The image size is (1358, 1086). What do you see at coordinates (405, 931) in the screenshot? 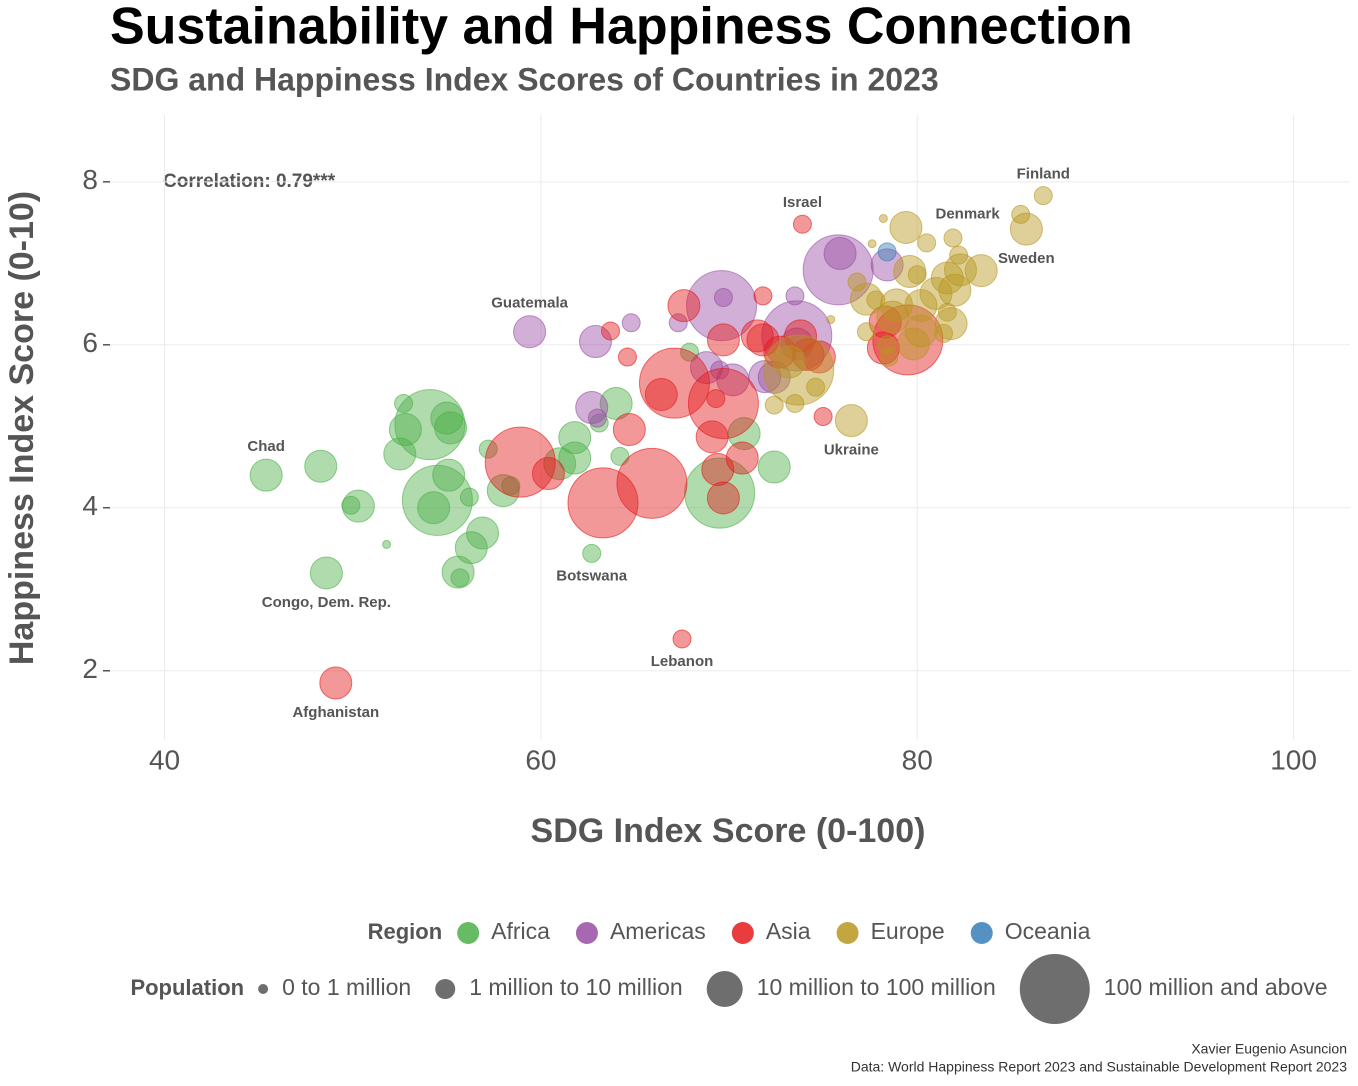
I see `legend-title: Region` at bounding box center [405, 931].